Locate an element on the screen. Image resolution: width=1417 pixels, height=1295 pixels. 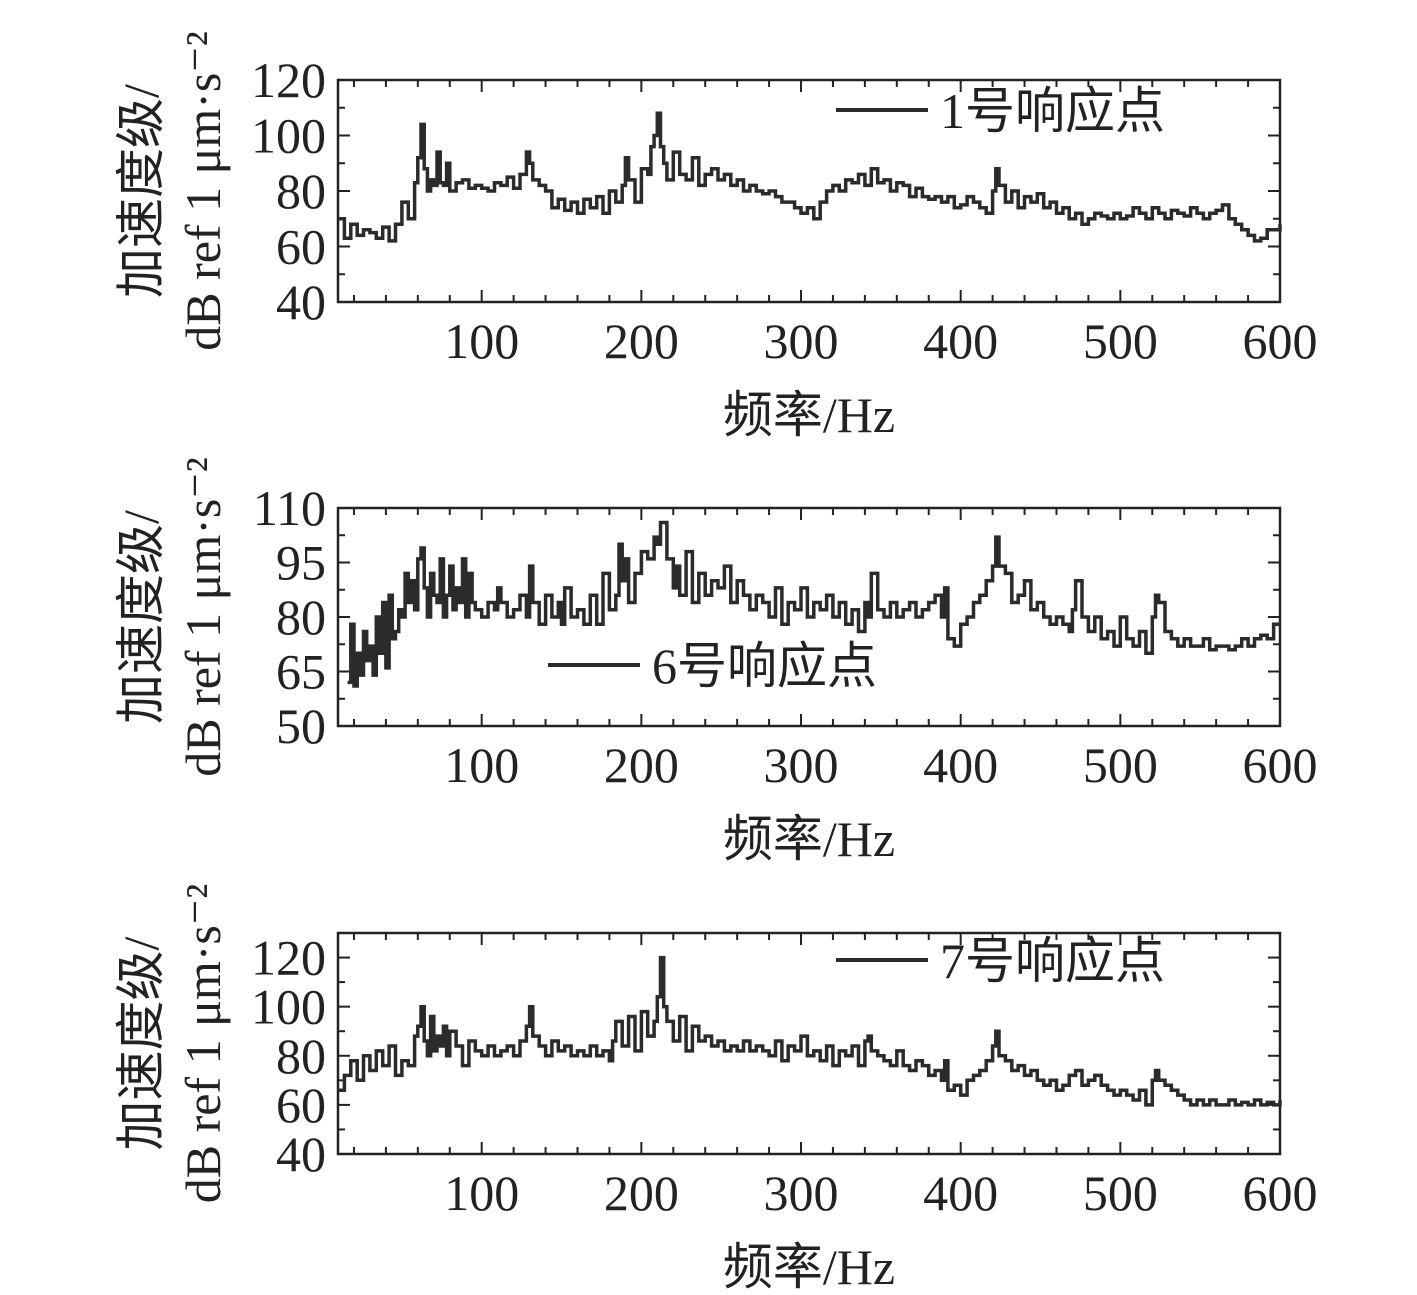
plot-frame is located at coordinates (809, 1043).